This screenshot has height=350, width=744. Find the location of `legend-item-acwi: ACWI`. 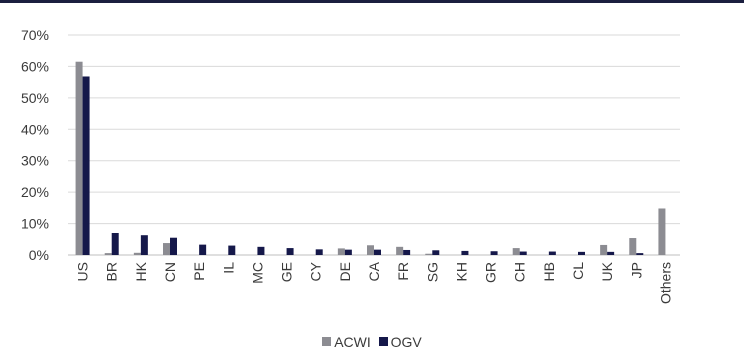

legend-item-acwi: ACWI is located at coordinates (346, 342).